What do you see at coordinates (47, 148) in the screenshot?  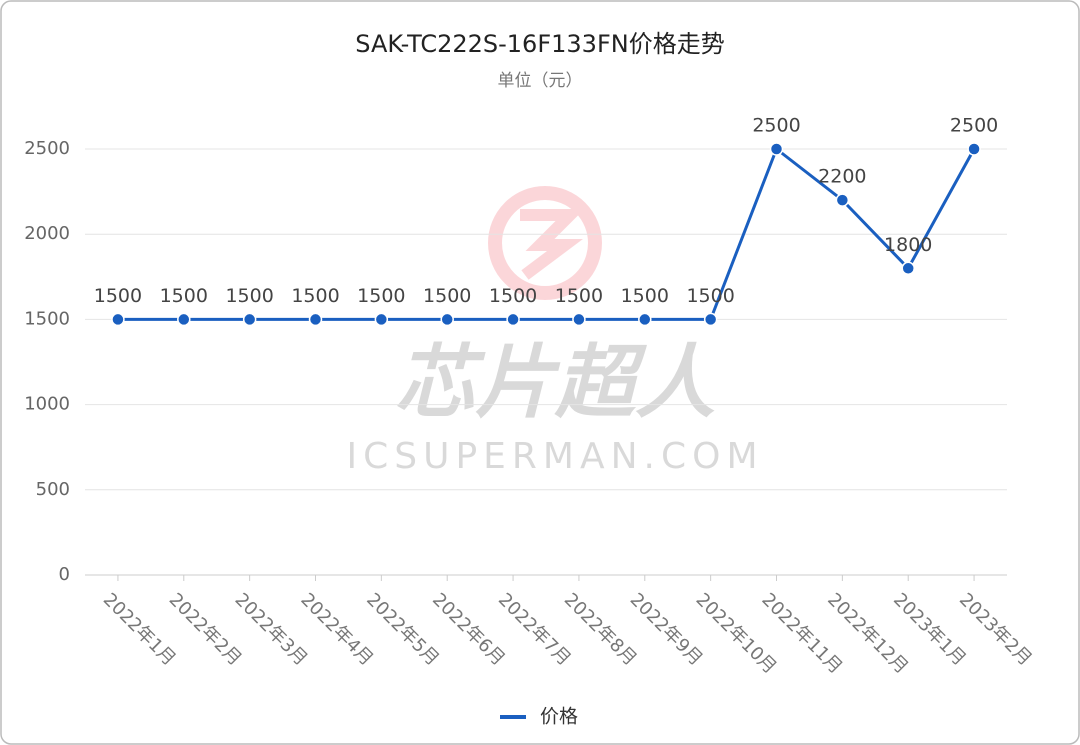 I see `y-tick-label: 2500` at bounding box center [47, 148].